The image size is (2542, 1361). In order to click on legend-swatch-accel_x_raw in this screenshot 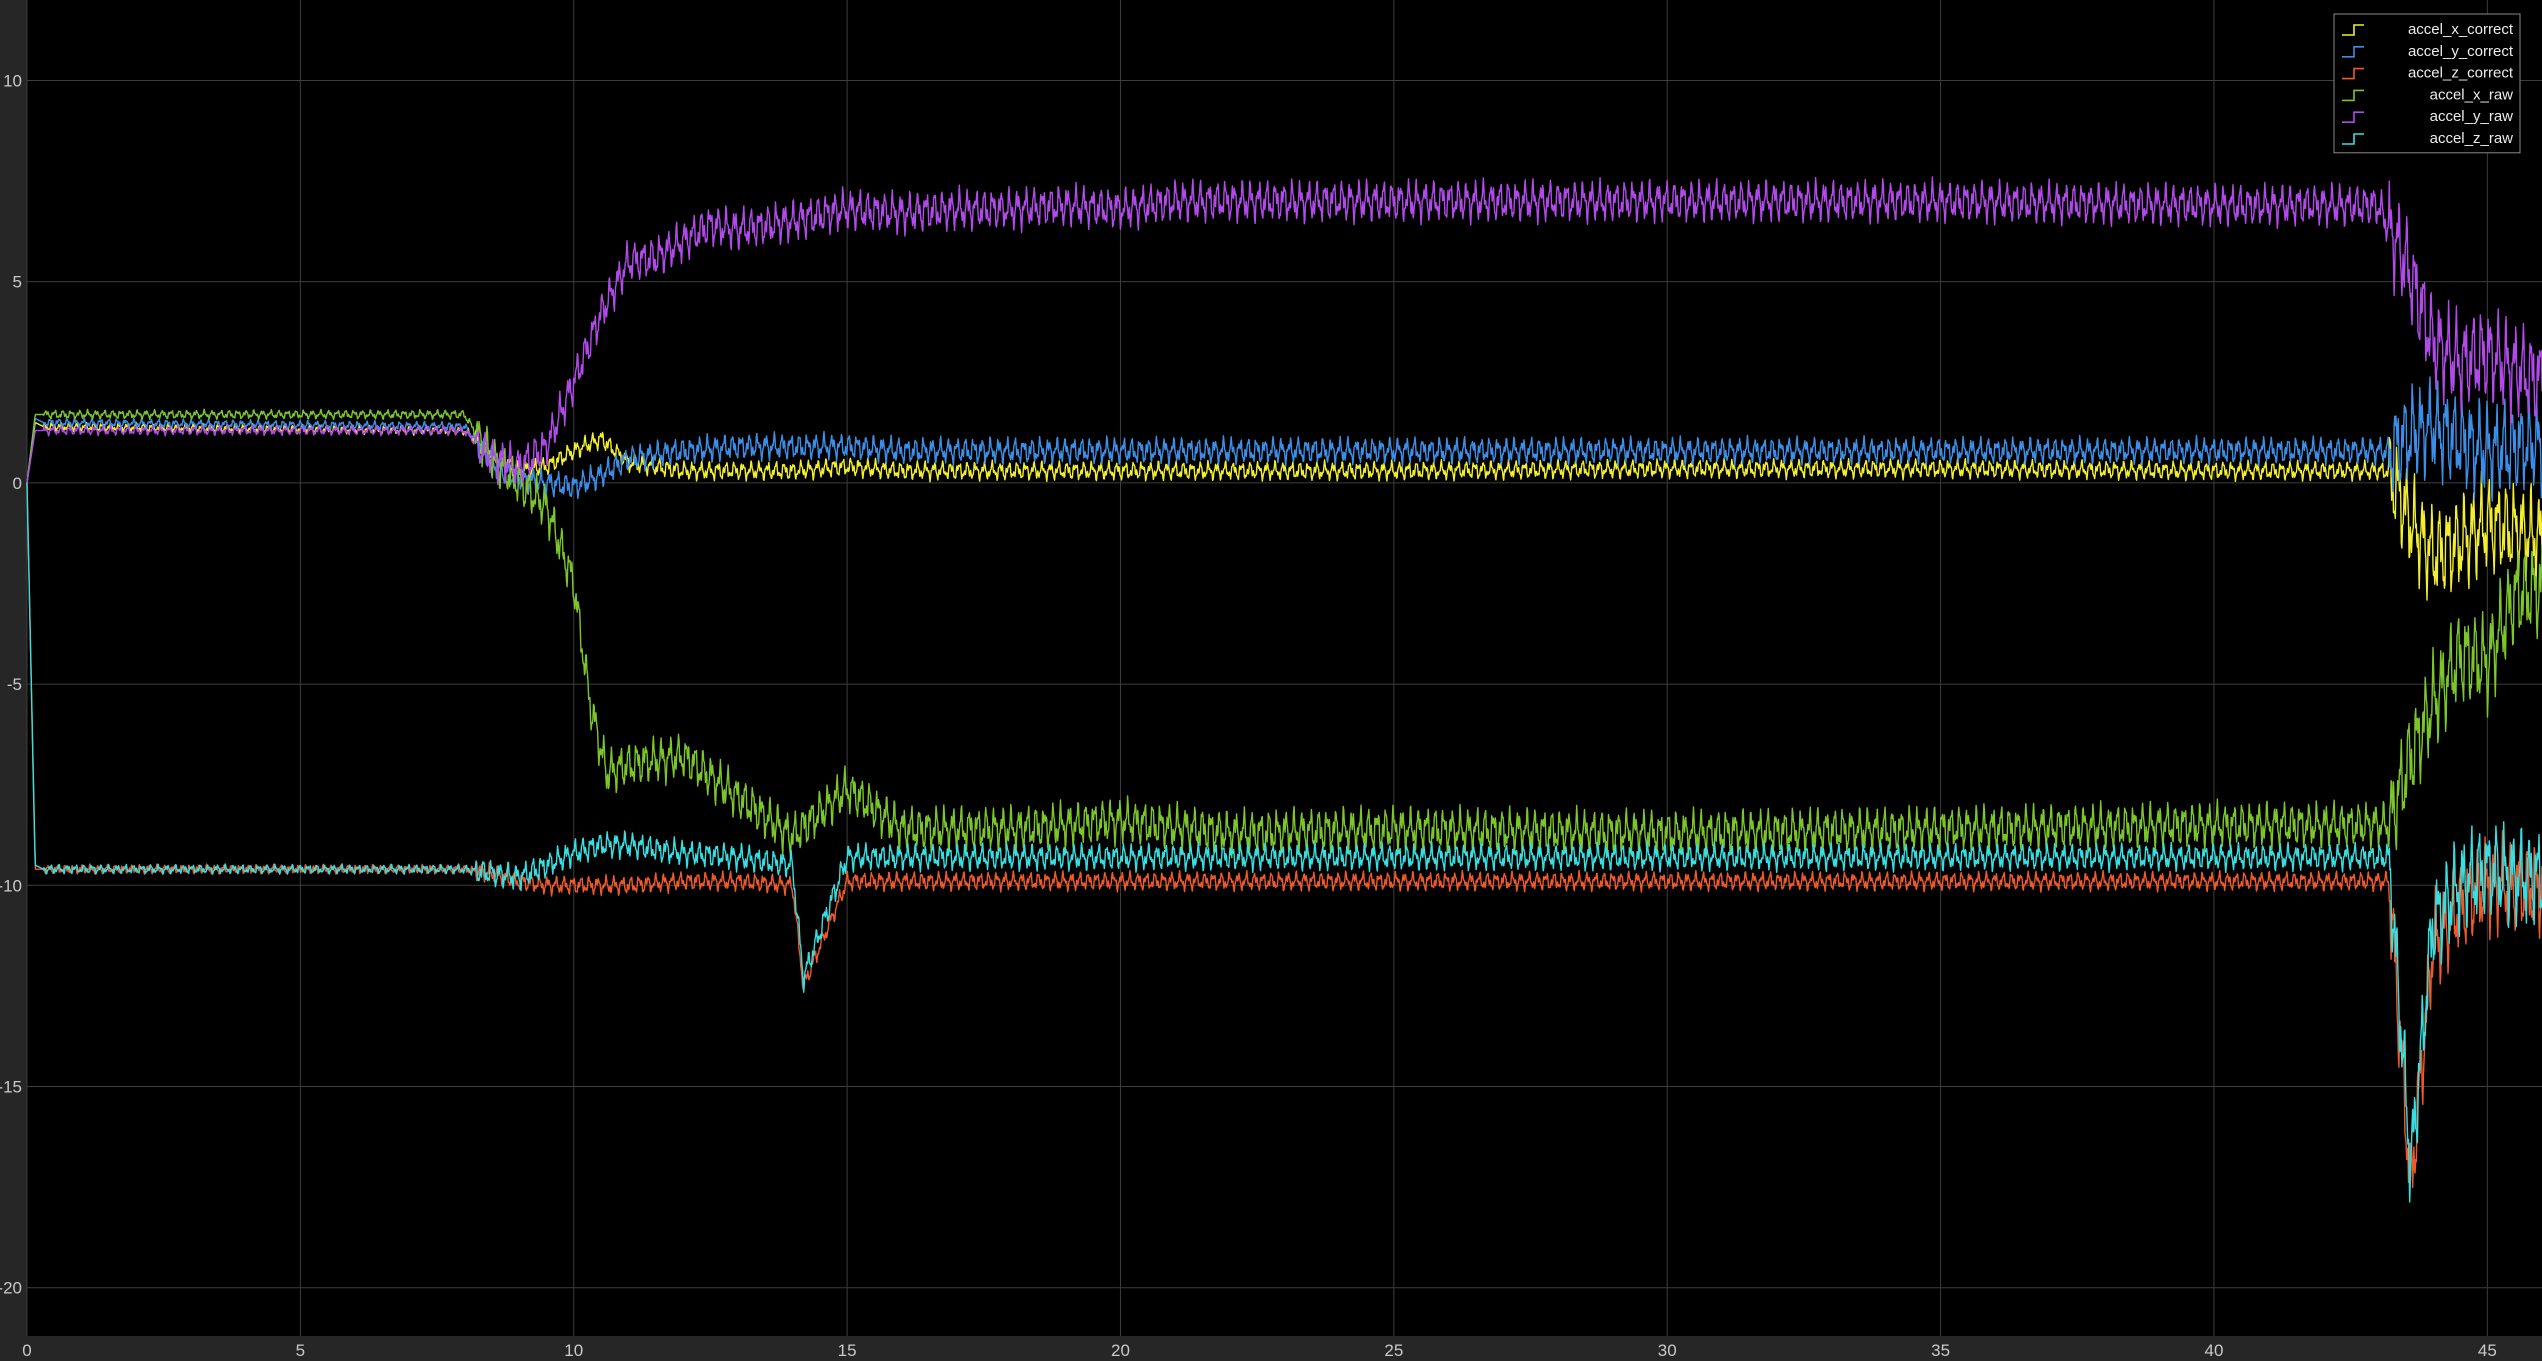, I will do `click(2353, 95)`.